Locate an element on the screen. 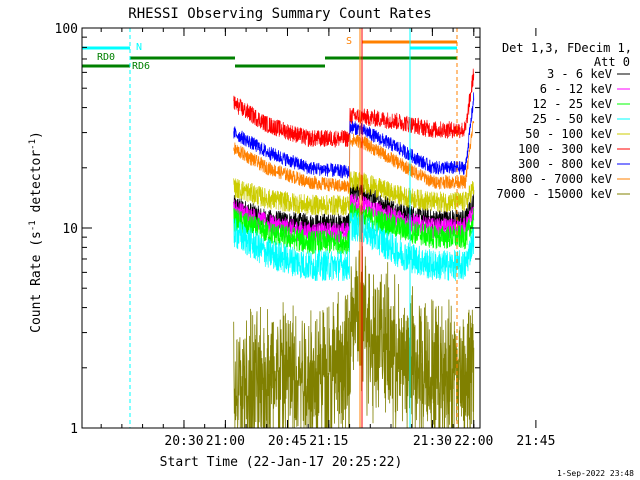  legend-header-line-1: Det 1,3, FDecim 1, is located at coordinates (567, 48).